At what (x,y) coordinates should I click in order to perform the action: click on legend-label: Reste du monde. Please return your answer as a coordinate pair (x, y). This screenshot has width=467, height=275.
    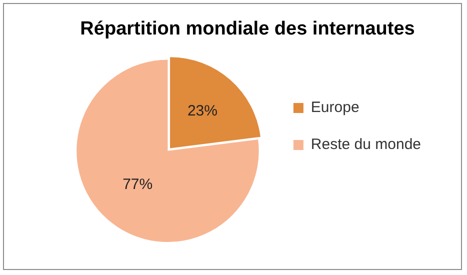
    Looking at the image, I should click on (366, 145).